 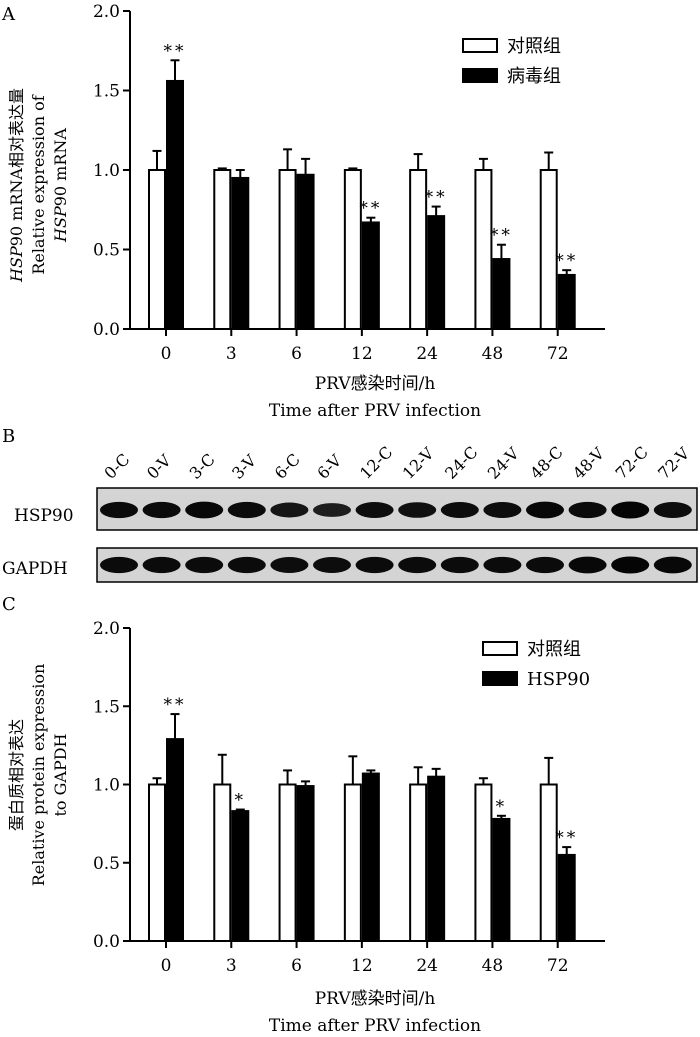 I want to click on charta-y-tick-label: 1.5, so click(x=106, y=92).